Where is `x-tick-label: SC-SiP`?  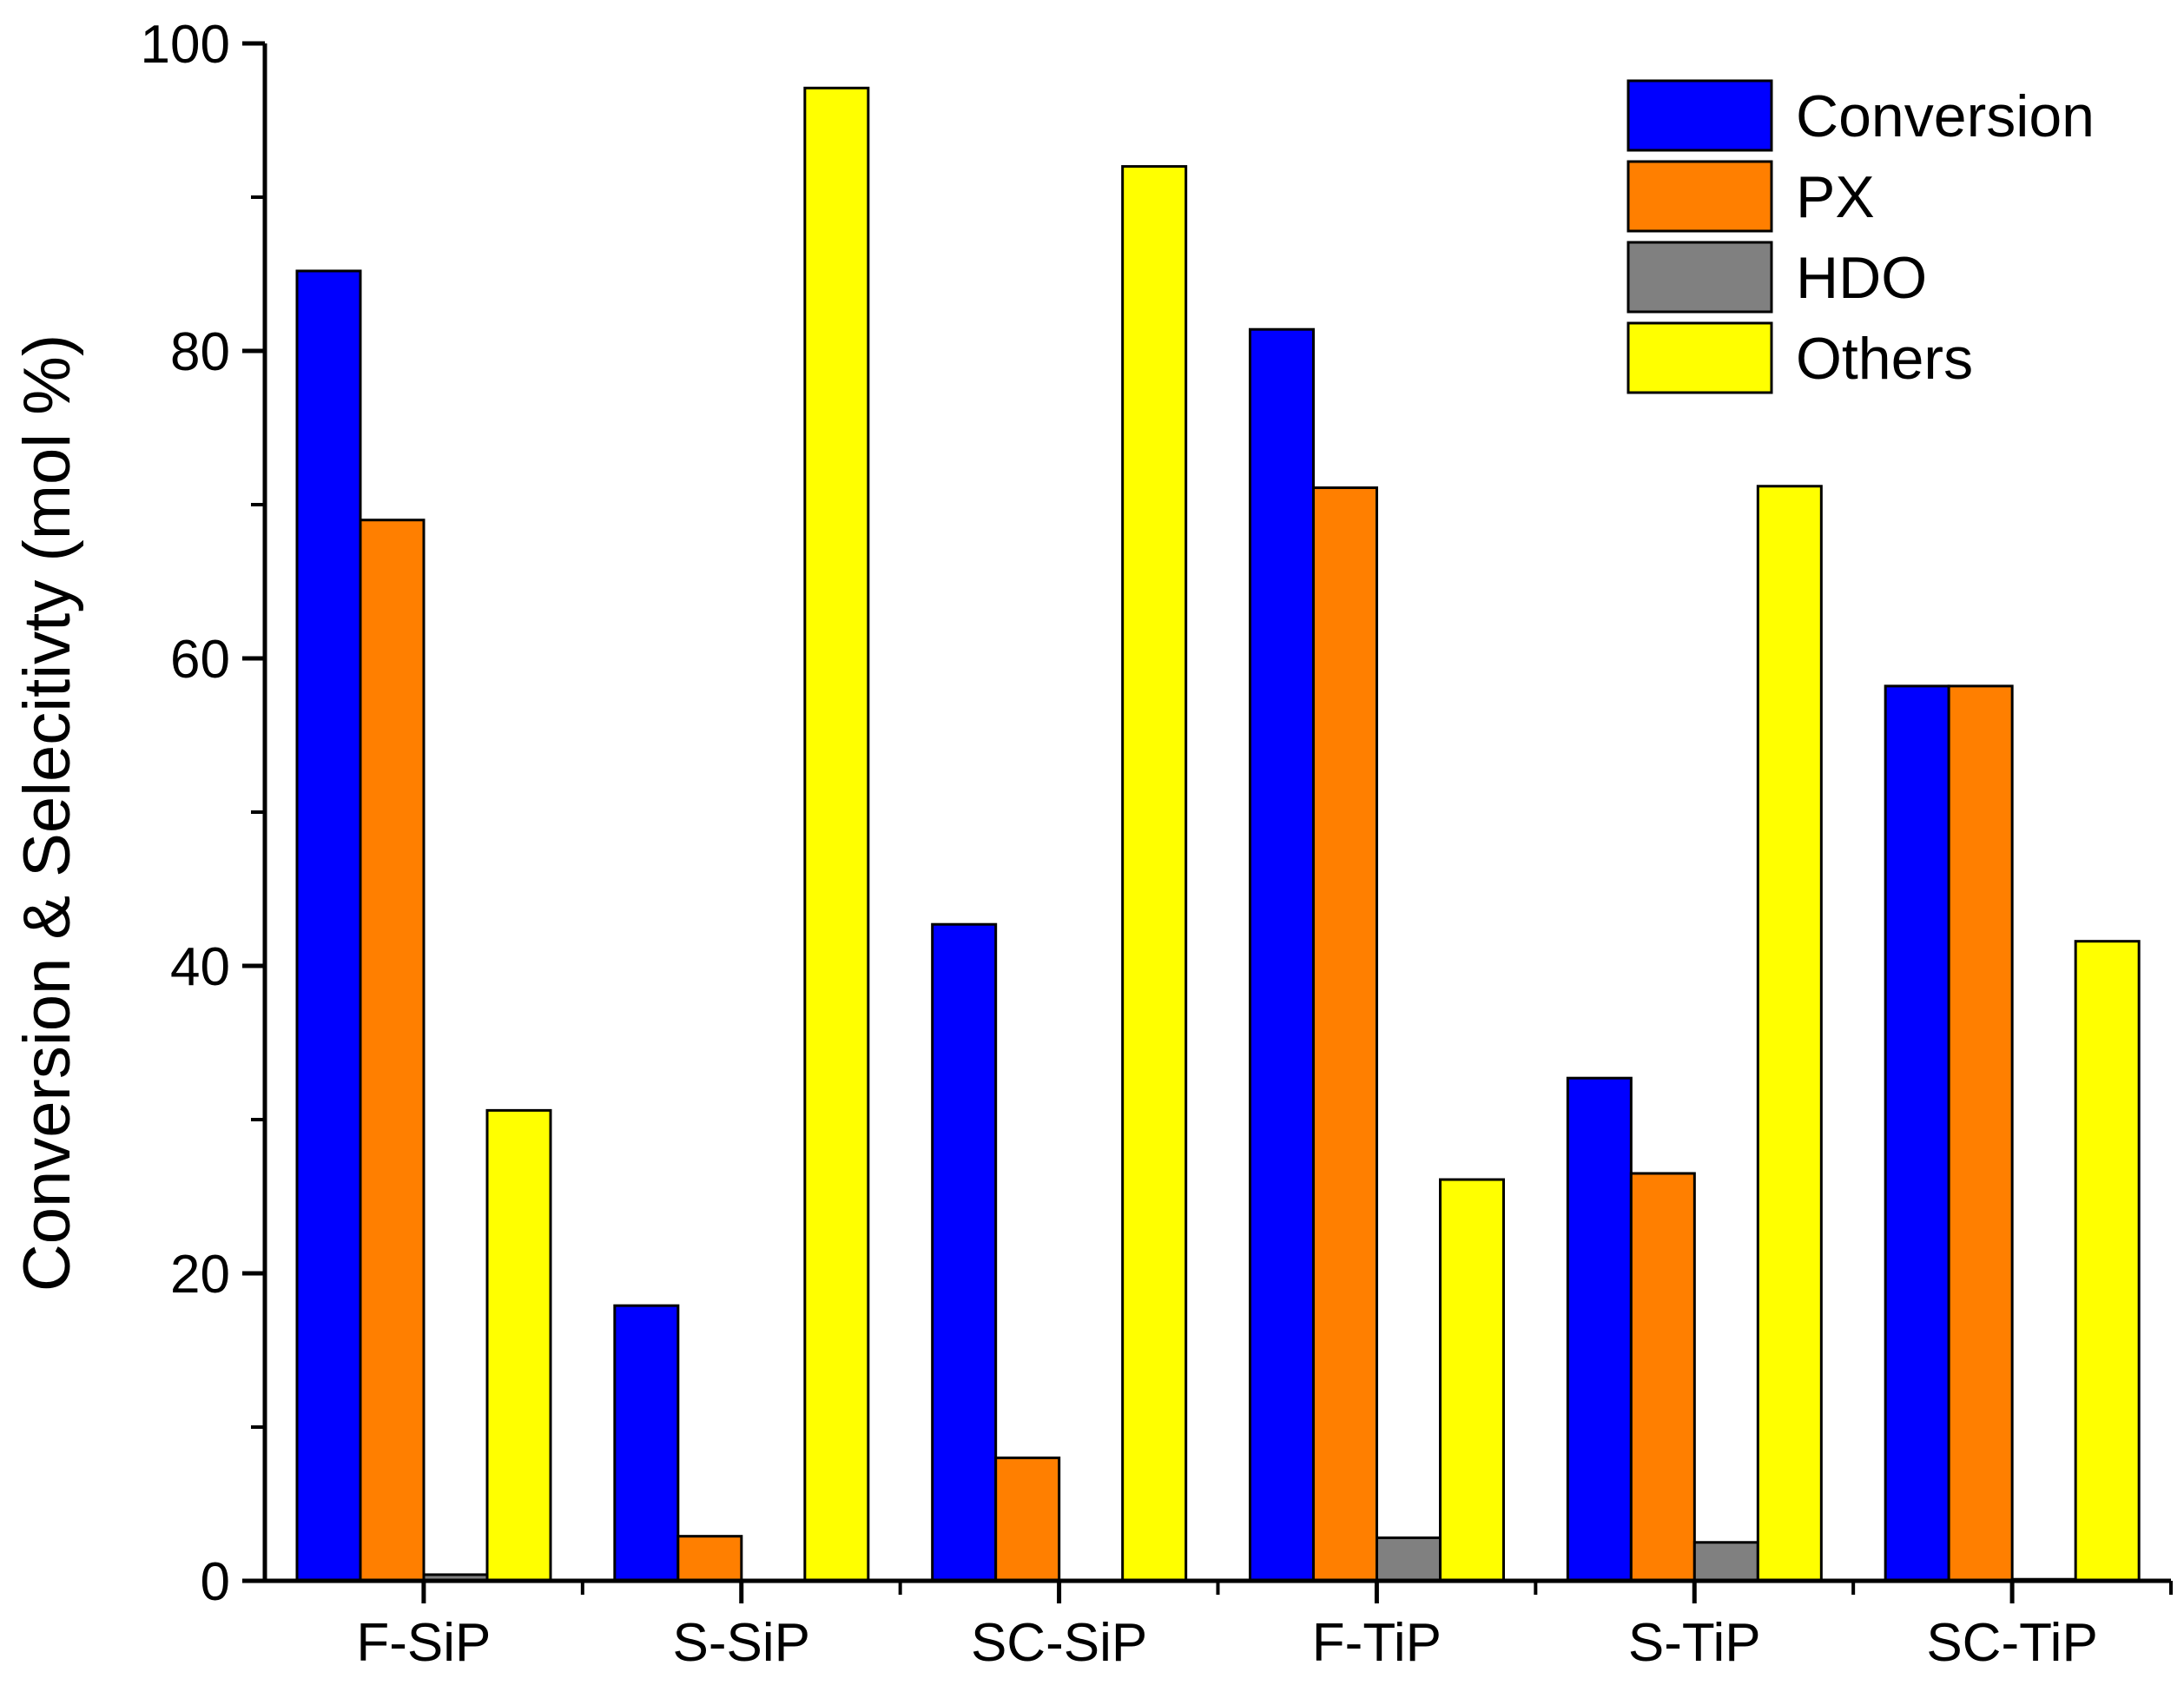
x-tick-label: SC-SiP is located at coordinates (1059, 1643).